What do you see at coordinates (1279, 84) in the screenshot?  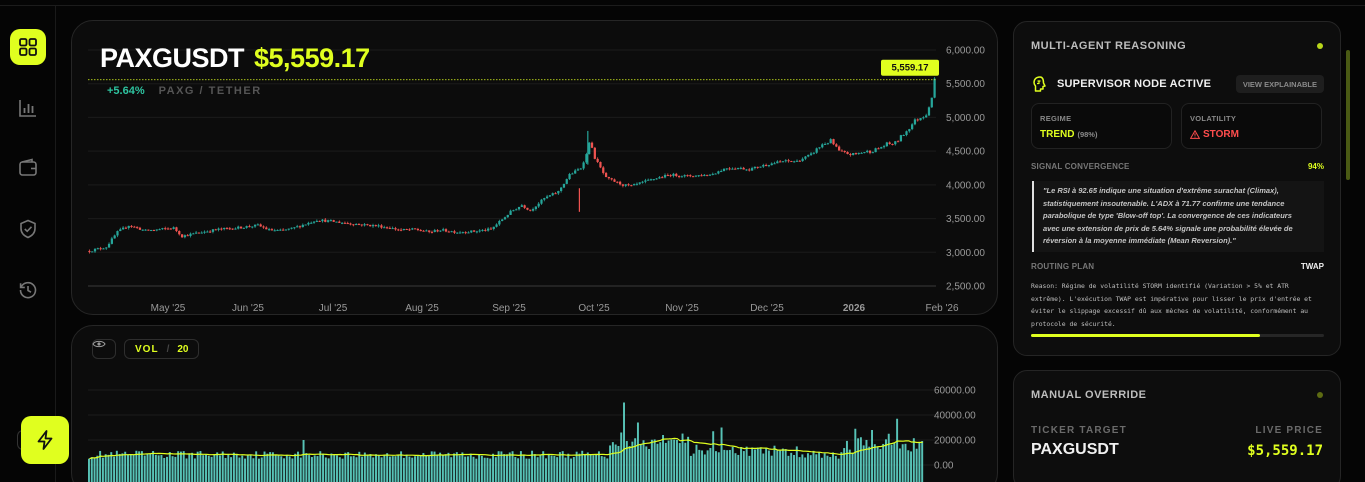 I see `view-explainable-button: VIEW EXPLAINABLE` at bounding box center [1279, 84].